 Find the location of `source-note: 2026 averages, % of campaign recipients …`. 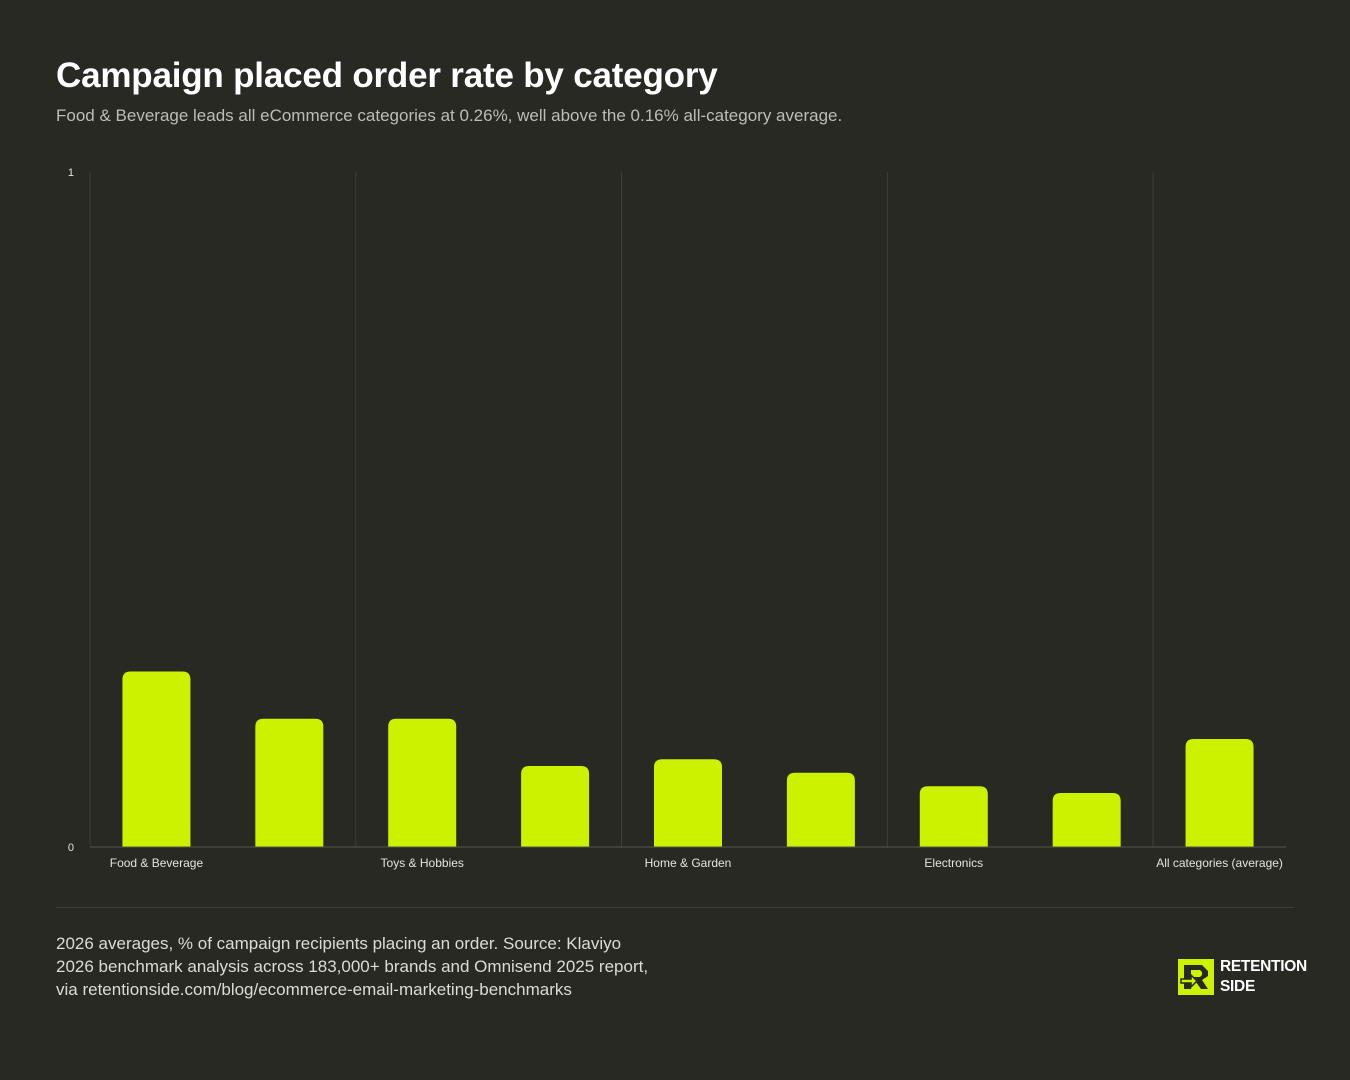

source-note: 2026 averages, % of campaign recipients … is located at coordinates (352, 966).